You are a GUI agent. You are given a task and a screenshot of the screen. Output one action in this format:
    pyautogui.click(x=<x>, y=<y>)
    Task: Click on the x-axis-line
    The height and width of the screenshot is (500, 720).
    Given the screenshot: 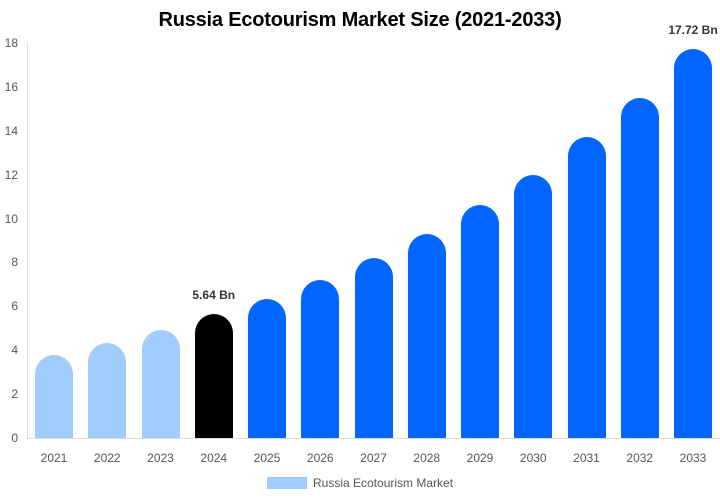 What is the action you would take?
    pyautogui.click(x=373, y=438)
    